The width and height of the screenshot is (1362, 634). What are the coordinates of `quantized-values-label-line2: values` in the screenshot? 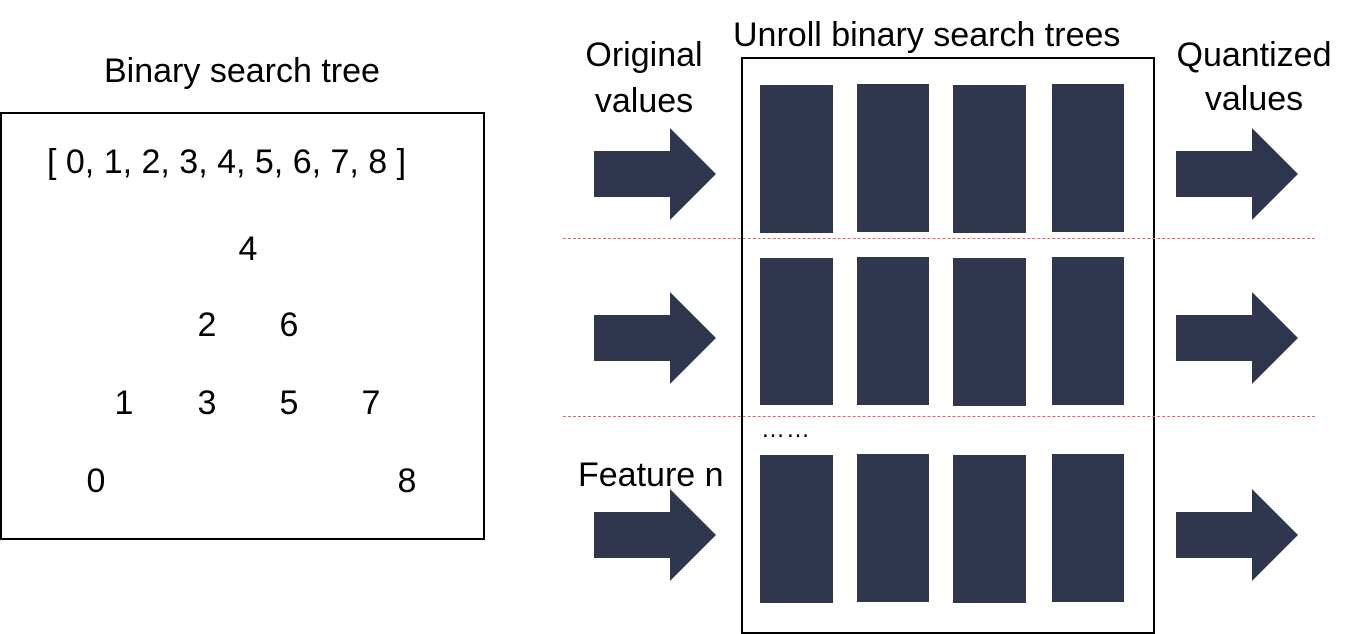 It's located at (1254, 99).